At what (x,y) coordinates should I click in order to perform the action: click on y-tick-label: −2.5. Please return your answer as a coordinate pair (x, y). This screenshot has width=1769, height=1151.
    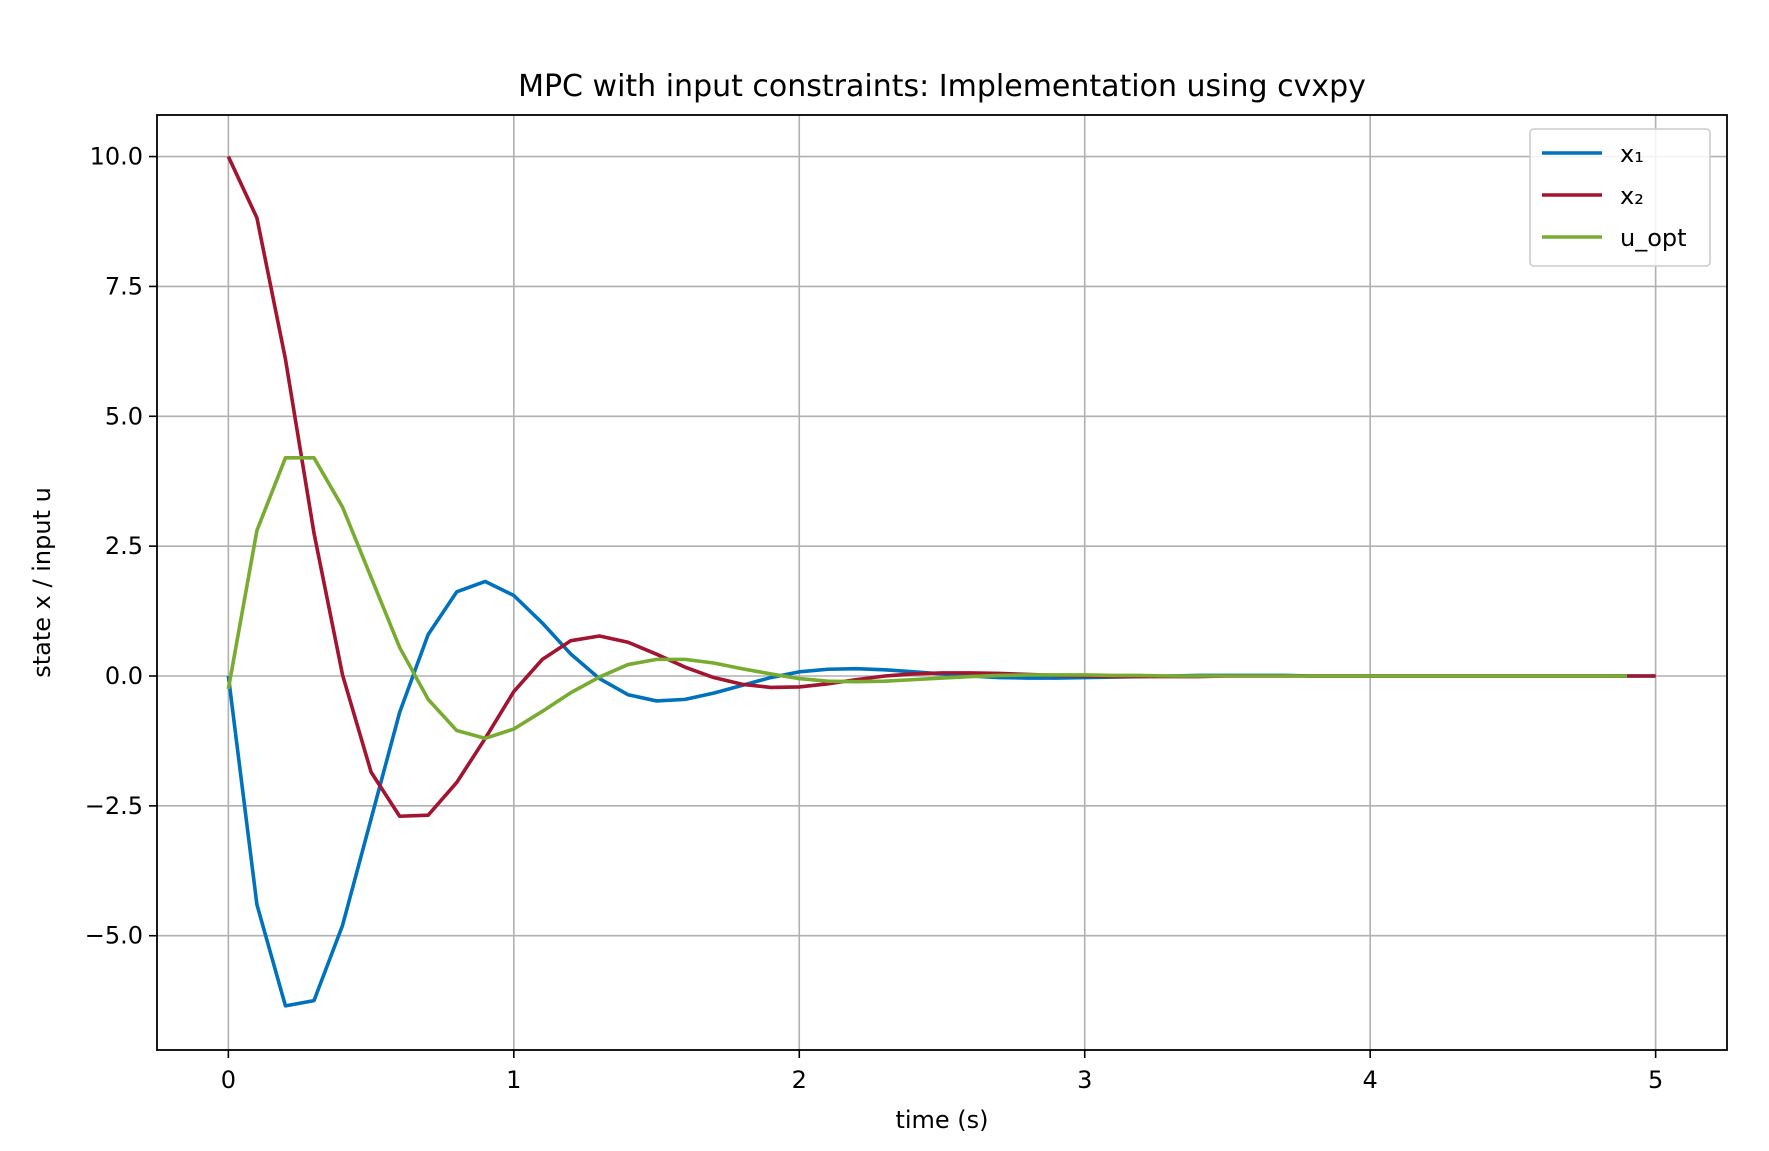
    Looking at the image, I should click on (114, 806).